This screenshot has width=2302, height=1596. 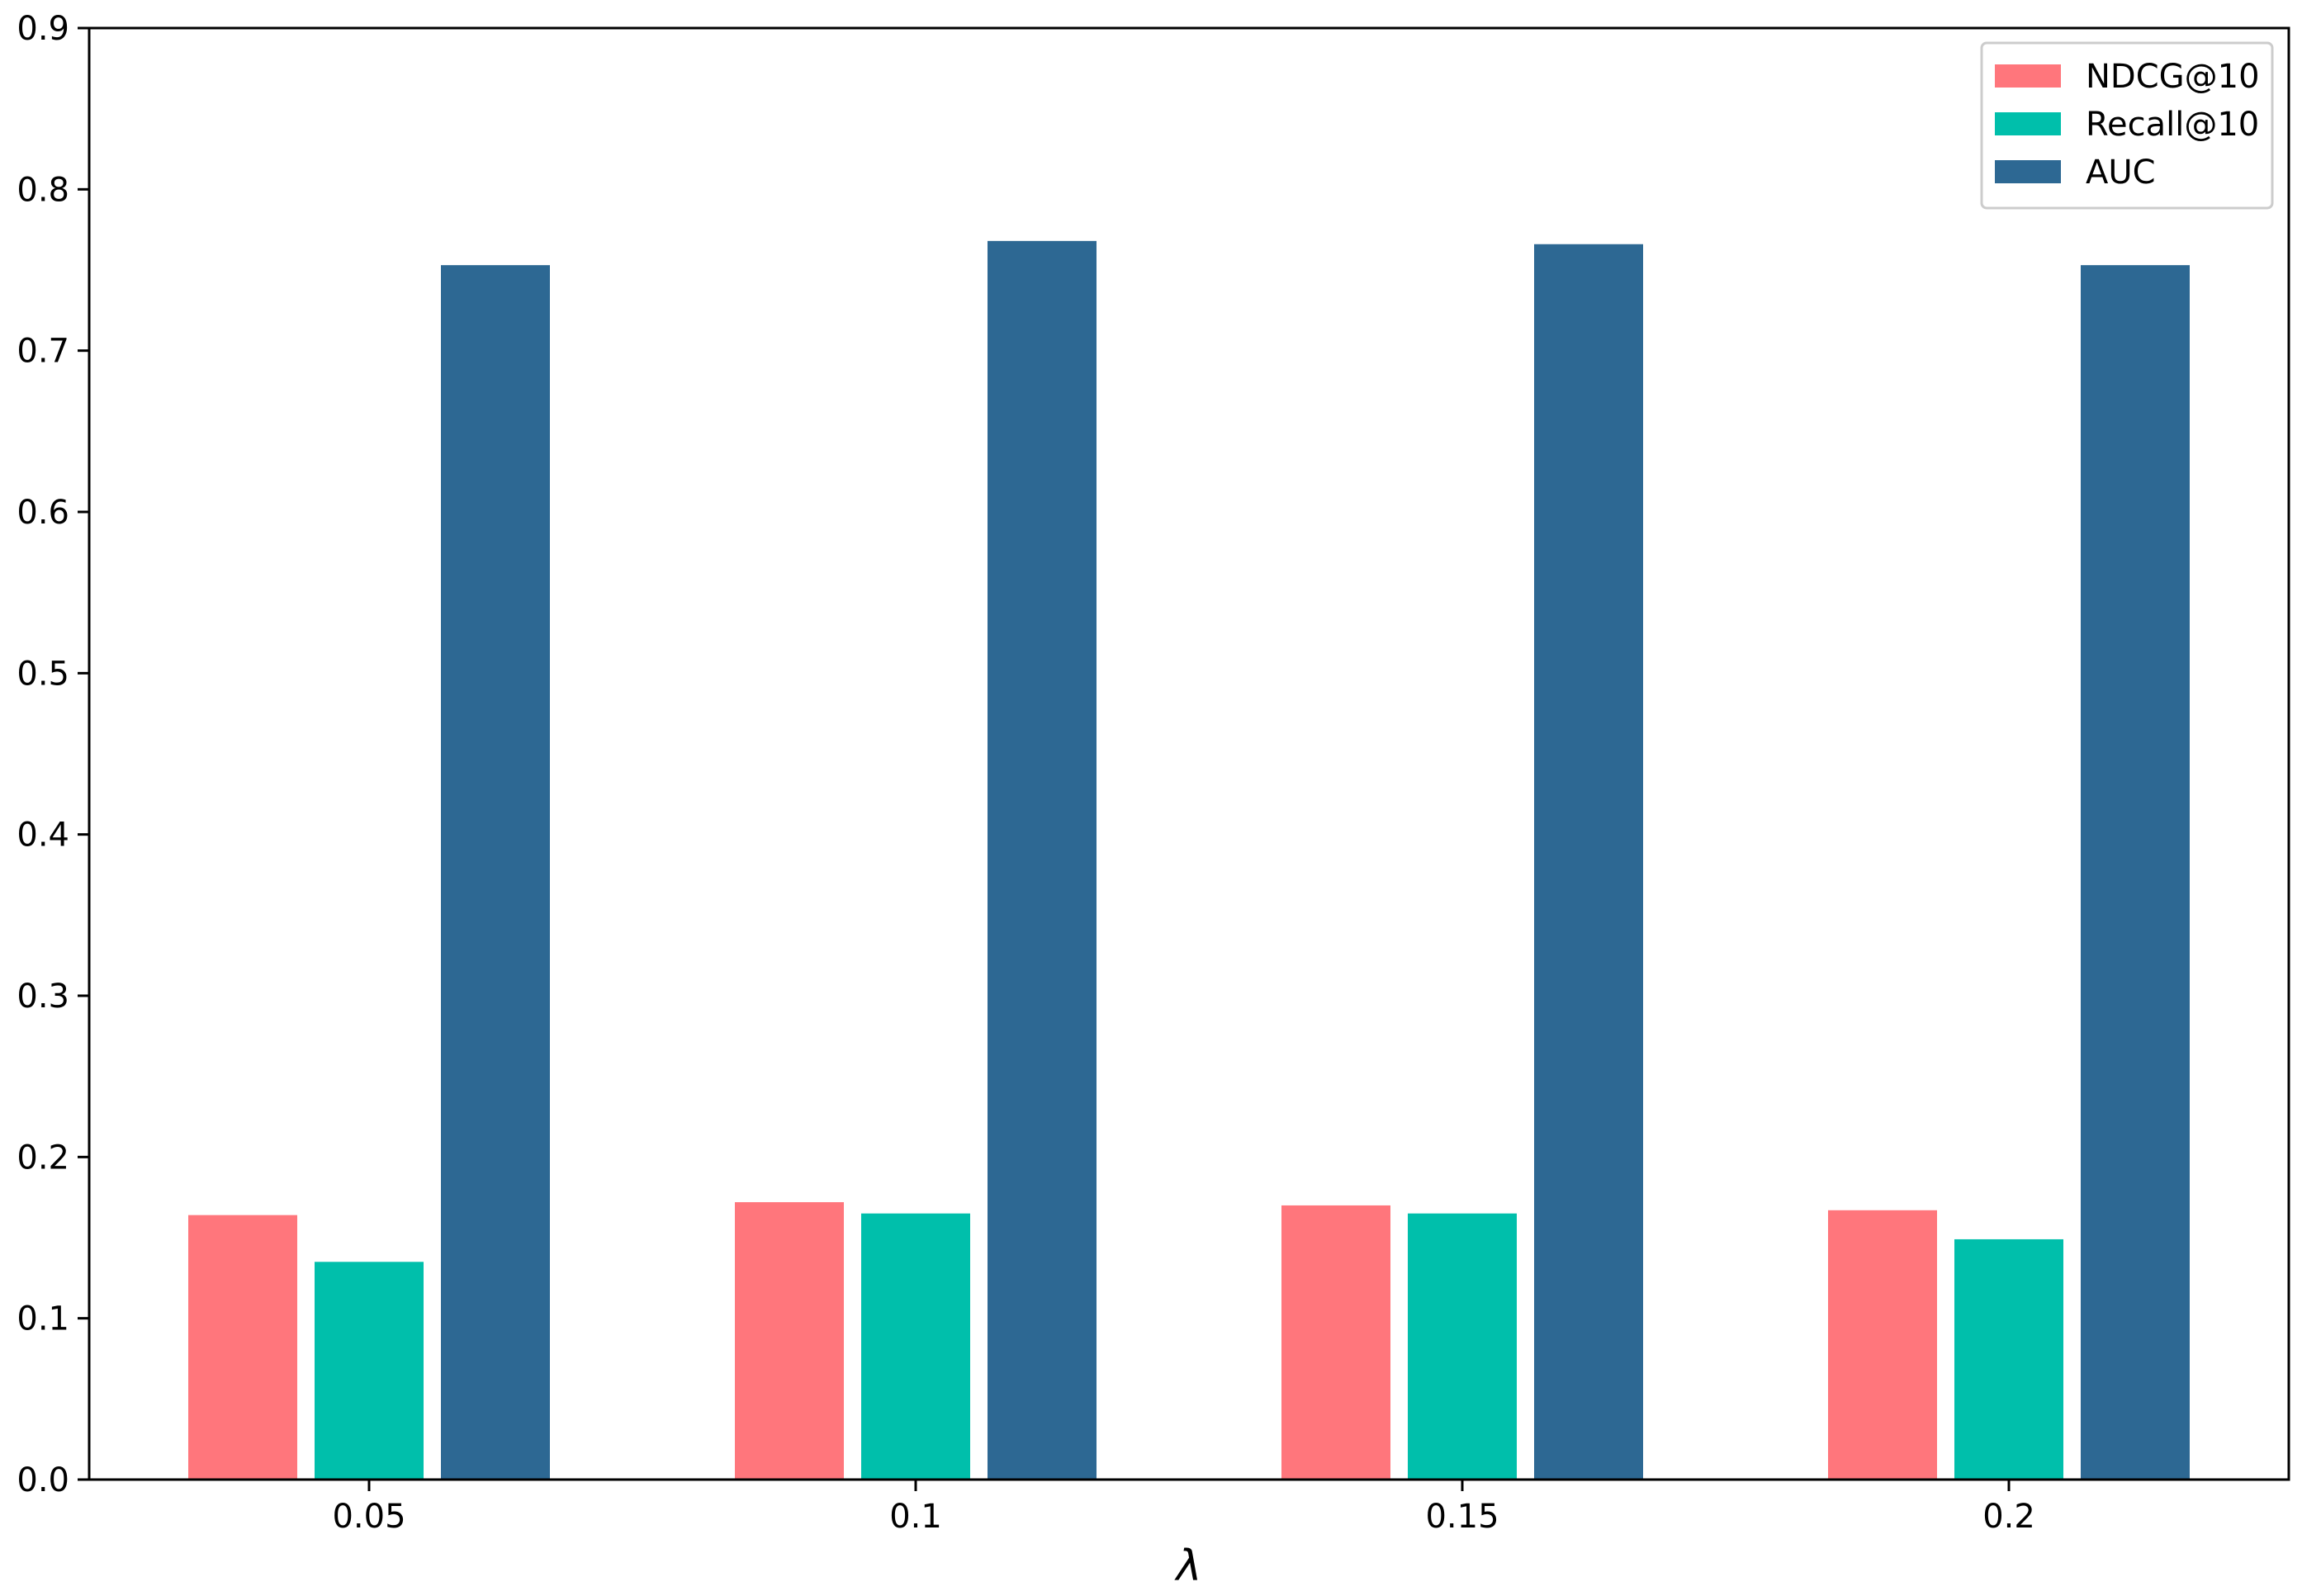 What do you see at coordinates (1335, 1342) in the screenshot?
I see `bar-ndcg-10-0.15` at bounding box center [1335, 1342].